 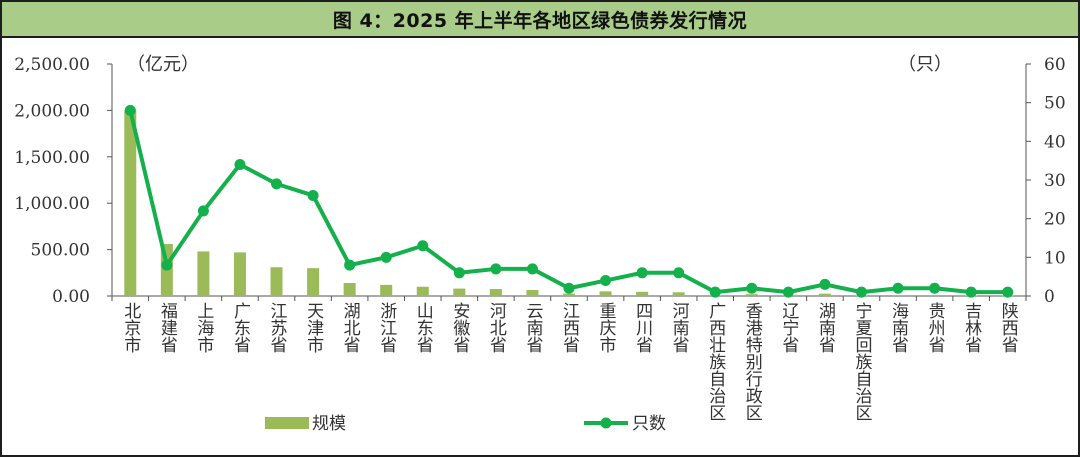 What do you see at coordinates (1055, 65) in the screenshot?
I see `right-tick-label: 60` at bounding box center [1055, 65].